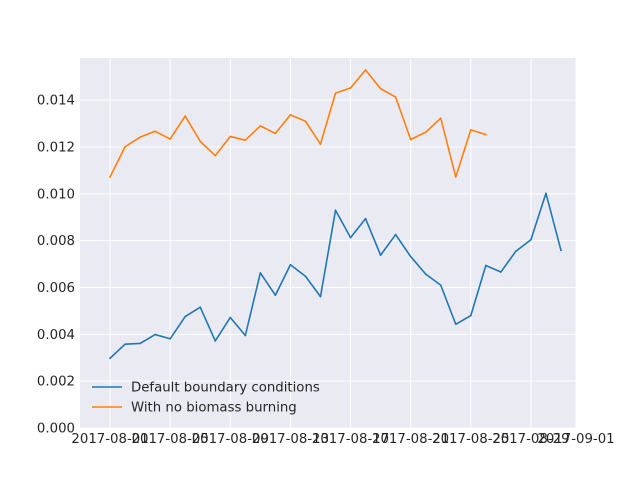 The image size is (640, 480). I want to click on x-tick-label: 2017-09-01, so click(575, 439).